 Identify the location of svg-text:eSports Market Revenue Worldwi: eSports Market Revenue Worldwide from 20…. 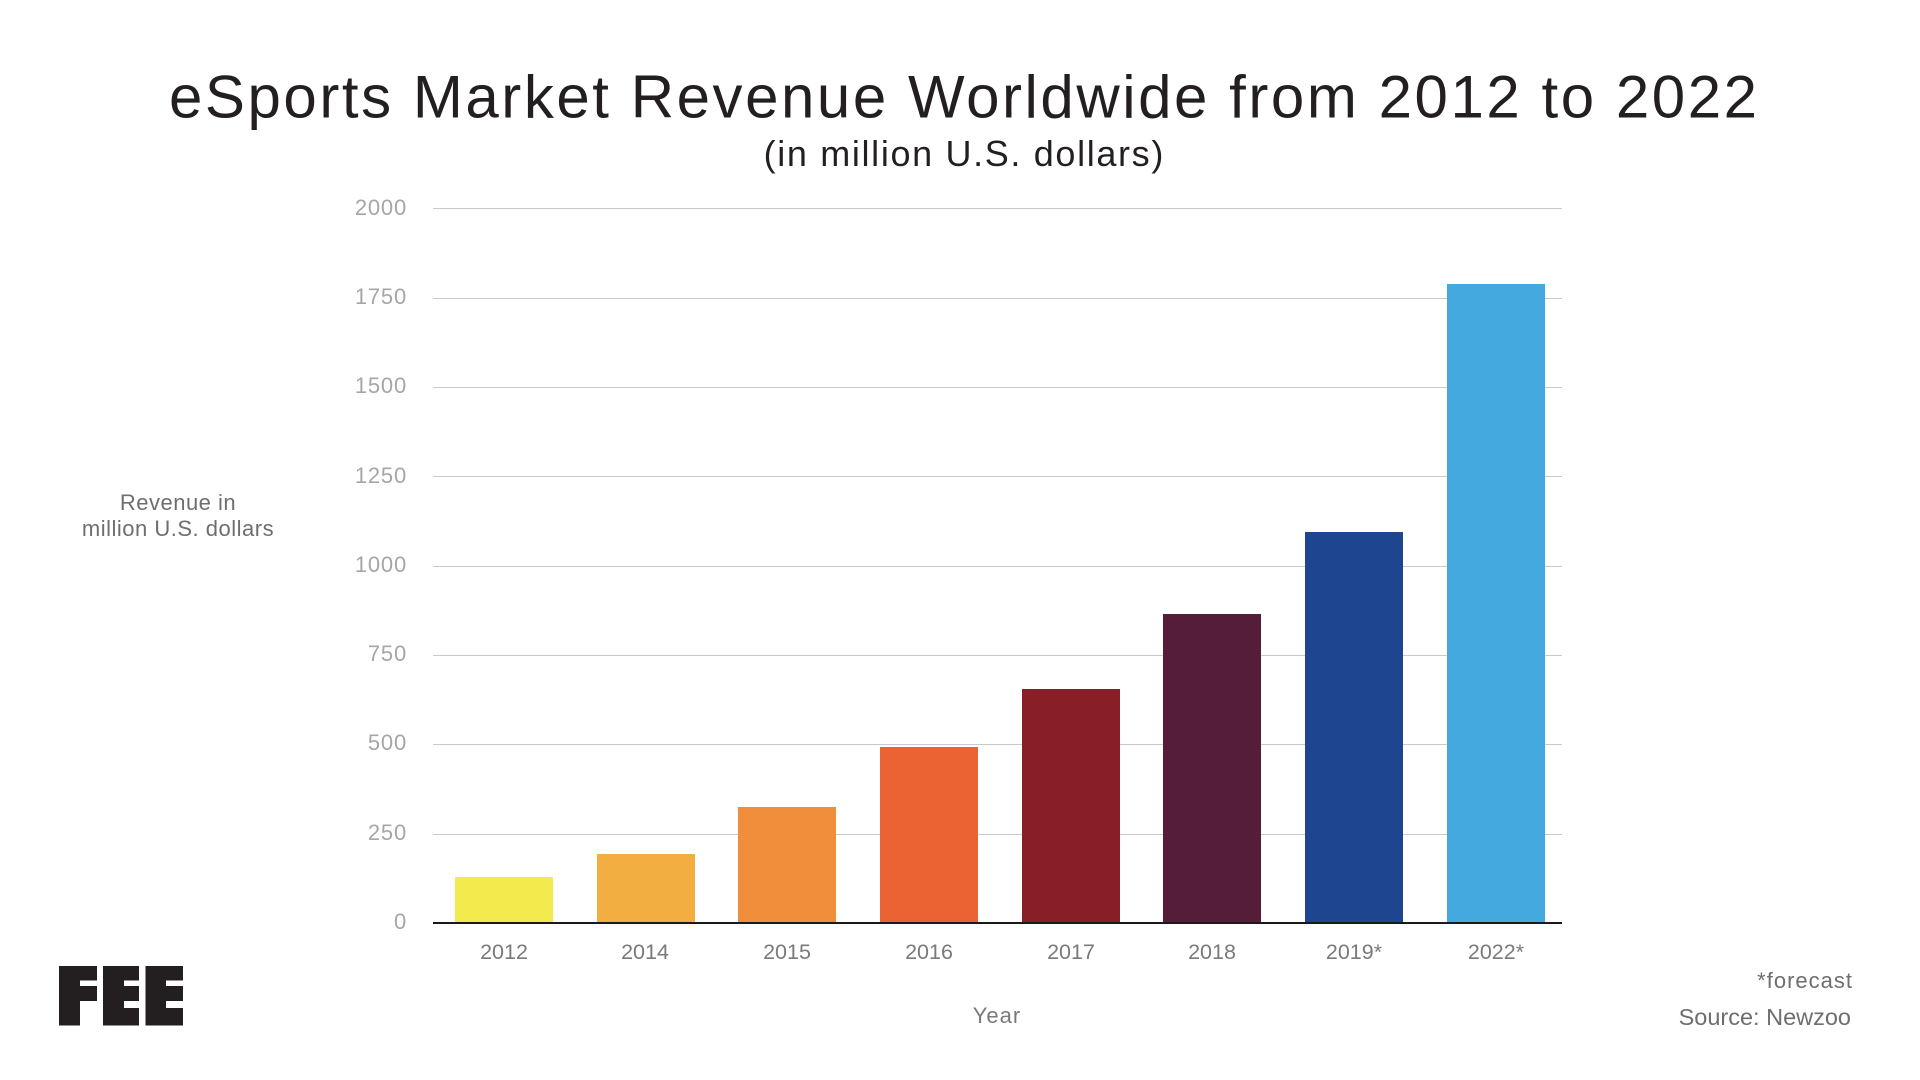
(963, 97).